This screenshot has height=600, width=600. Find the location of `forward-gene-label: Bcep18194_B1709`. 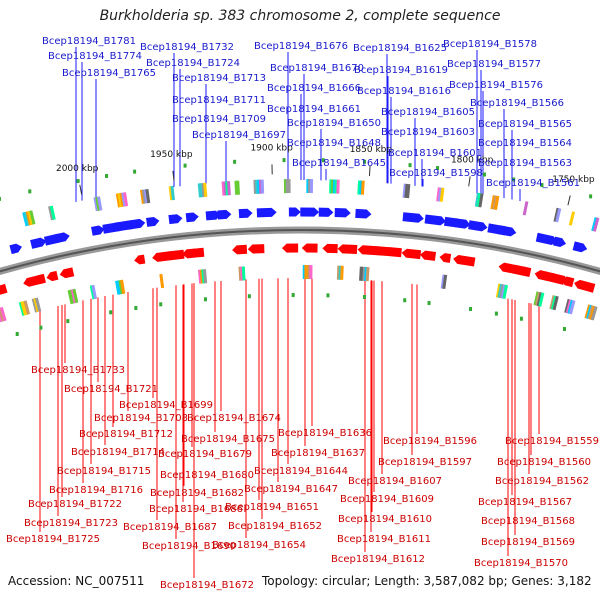

forward-gene-label: Bcep18194_B1709 is located at coordinates (219, 119).